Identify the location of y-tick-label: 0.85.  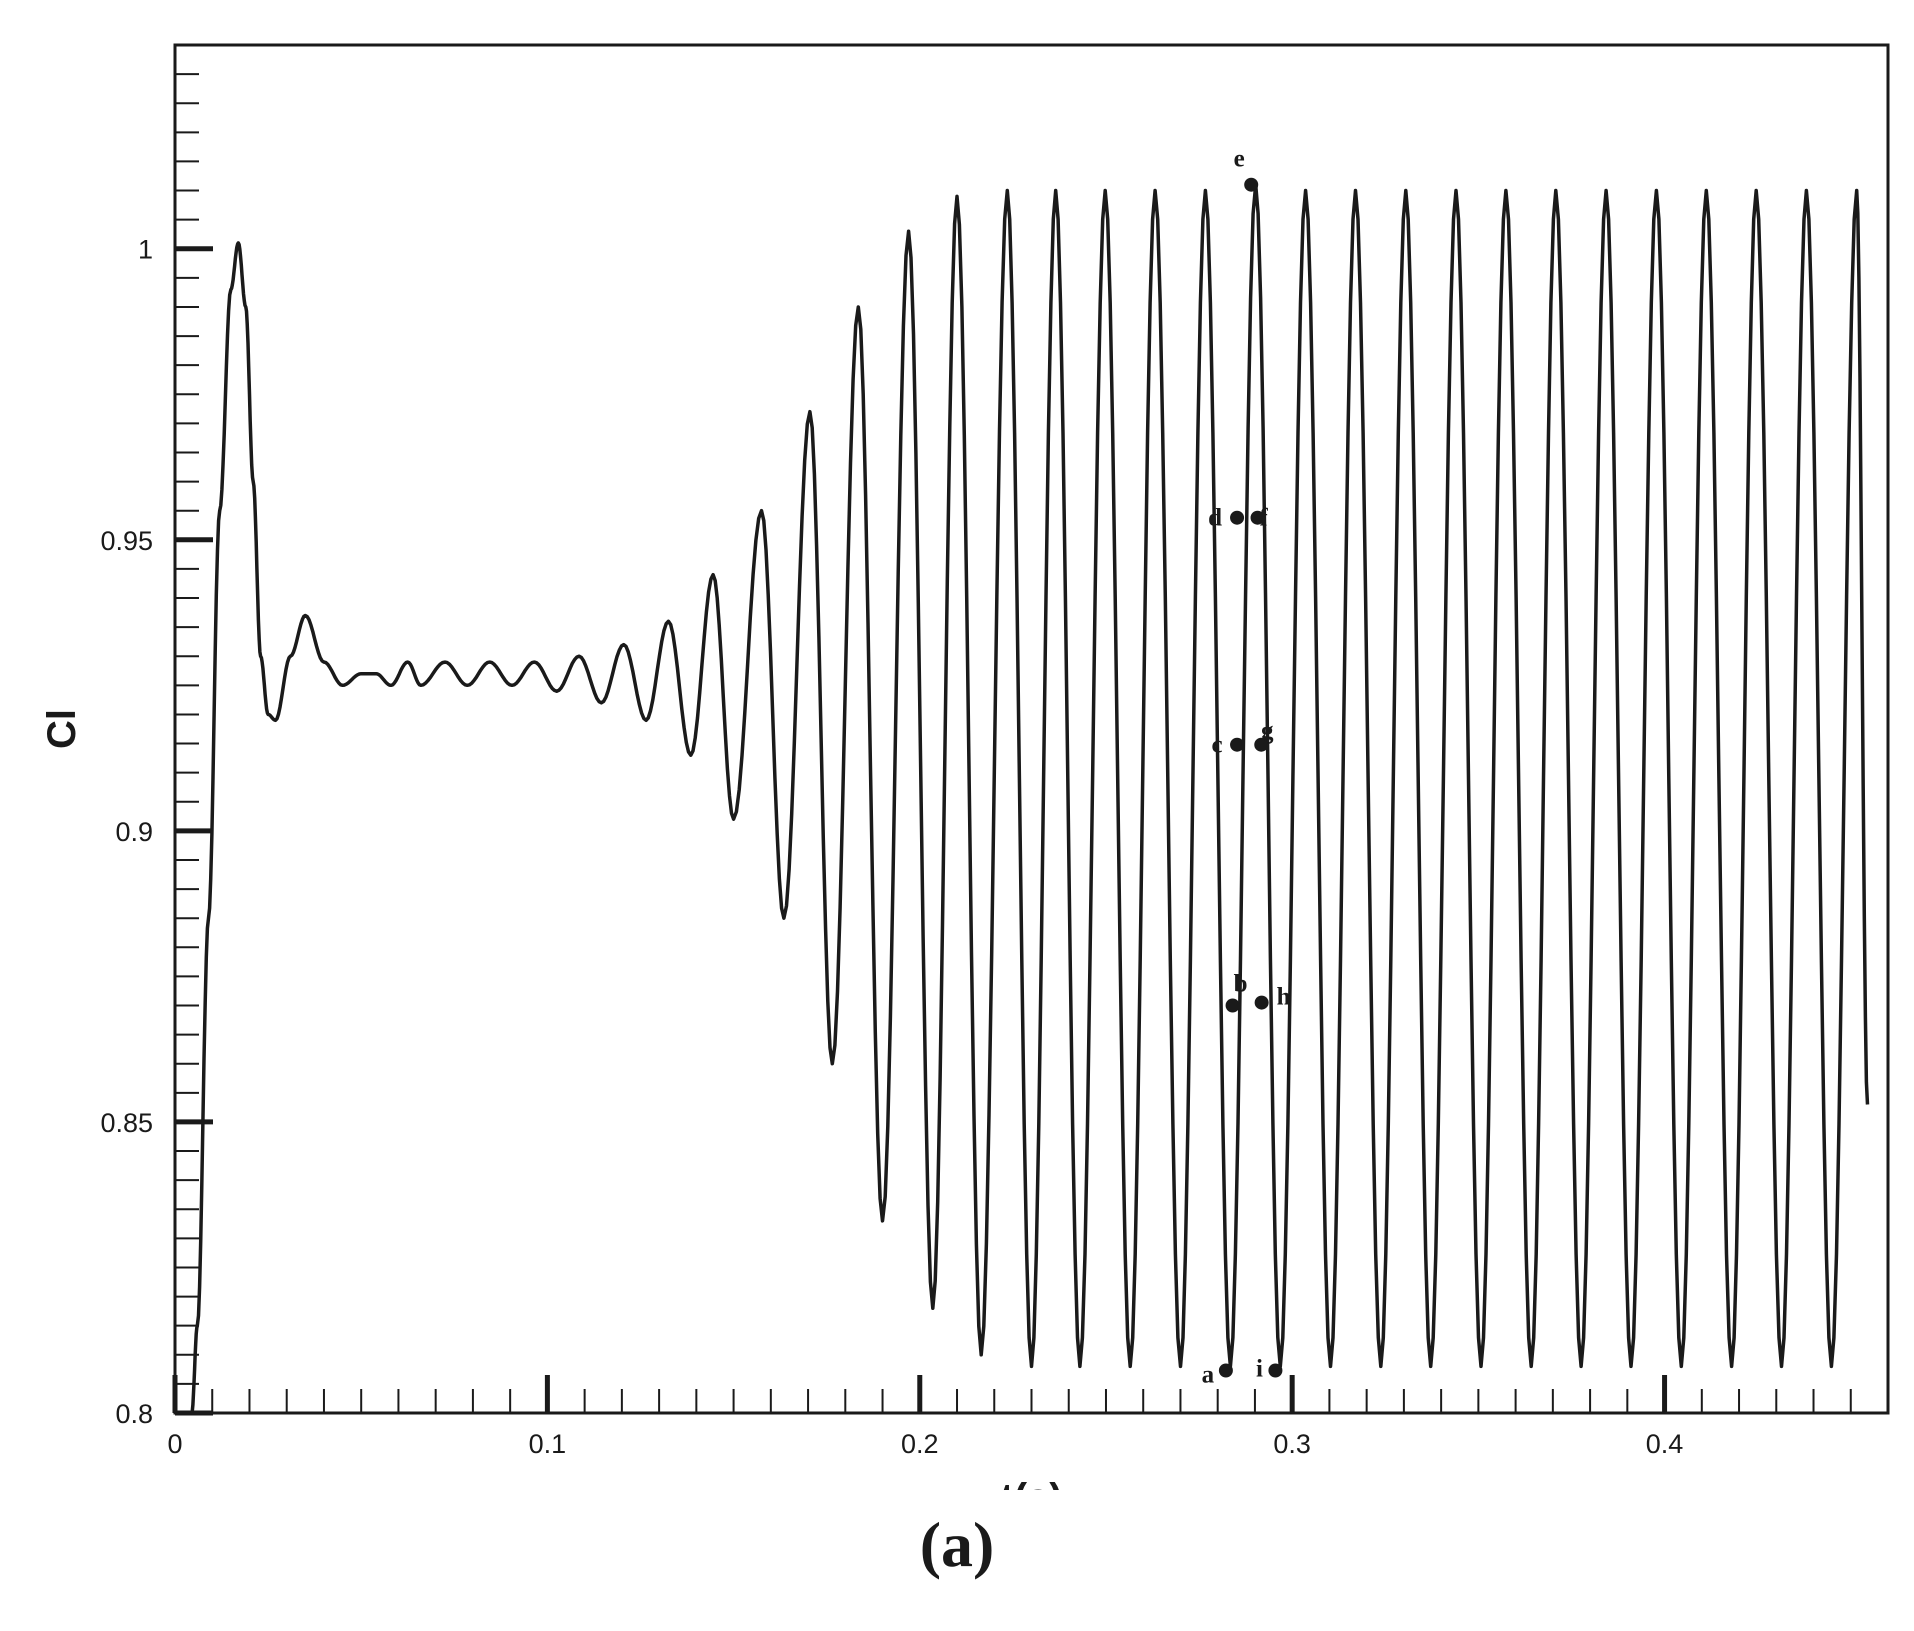
(126, 1123).